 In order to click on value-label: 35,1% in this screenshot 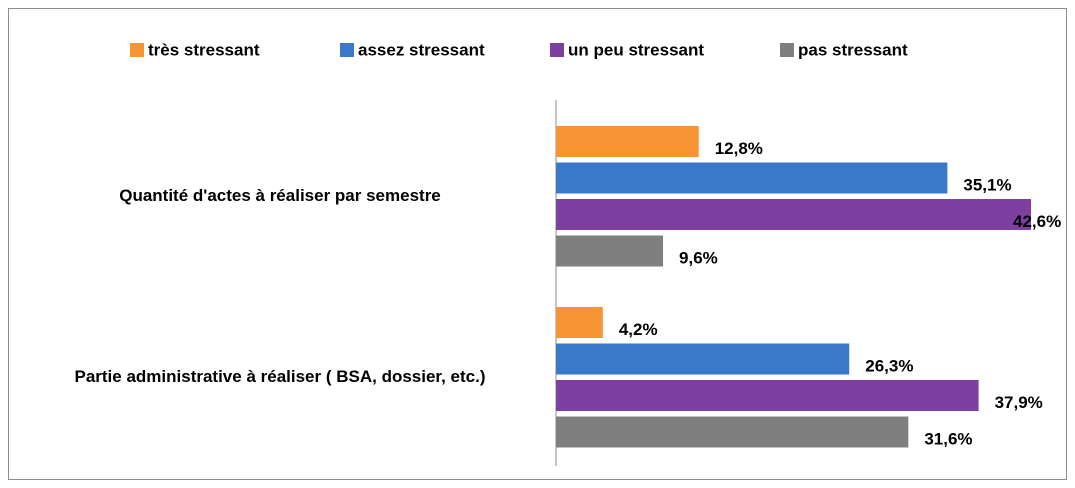, I will do `click(987, 184)`.